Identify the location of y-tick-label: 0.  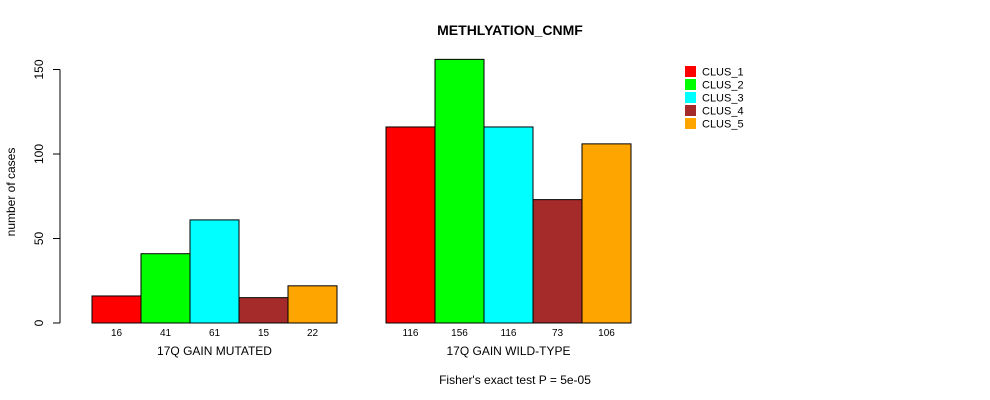
(39, 322).